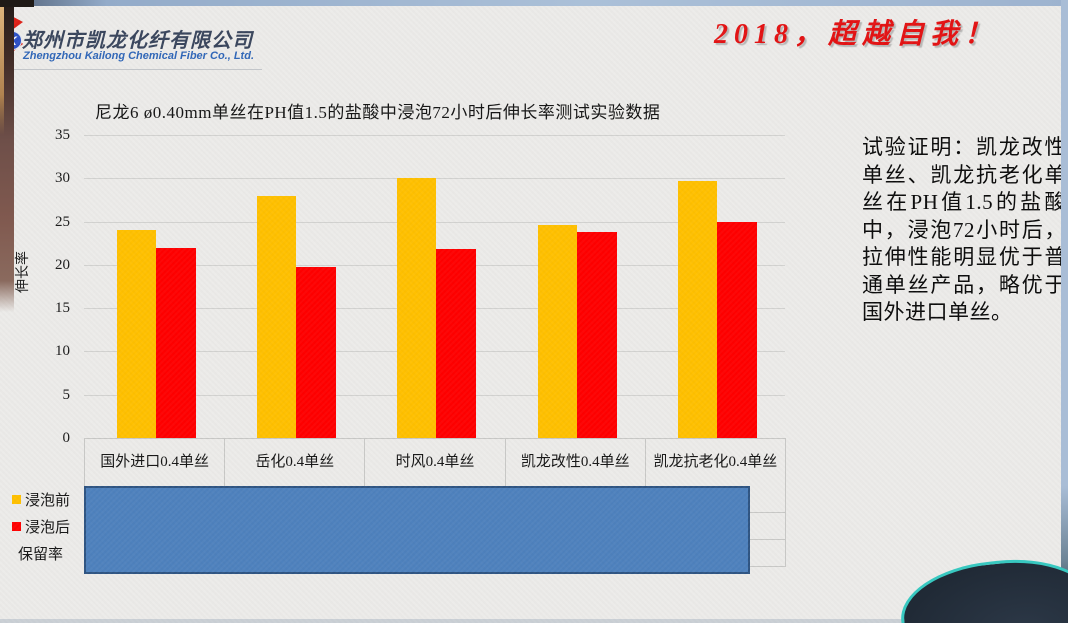 This screenshot has height=623, width=1068. I want to click on y-tick-label: 5, so click(66, 394).